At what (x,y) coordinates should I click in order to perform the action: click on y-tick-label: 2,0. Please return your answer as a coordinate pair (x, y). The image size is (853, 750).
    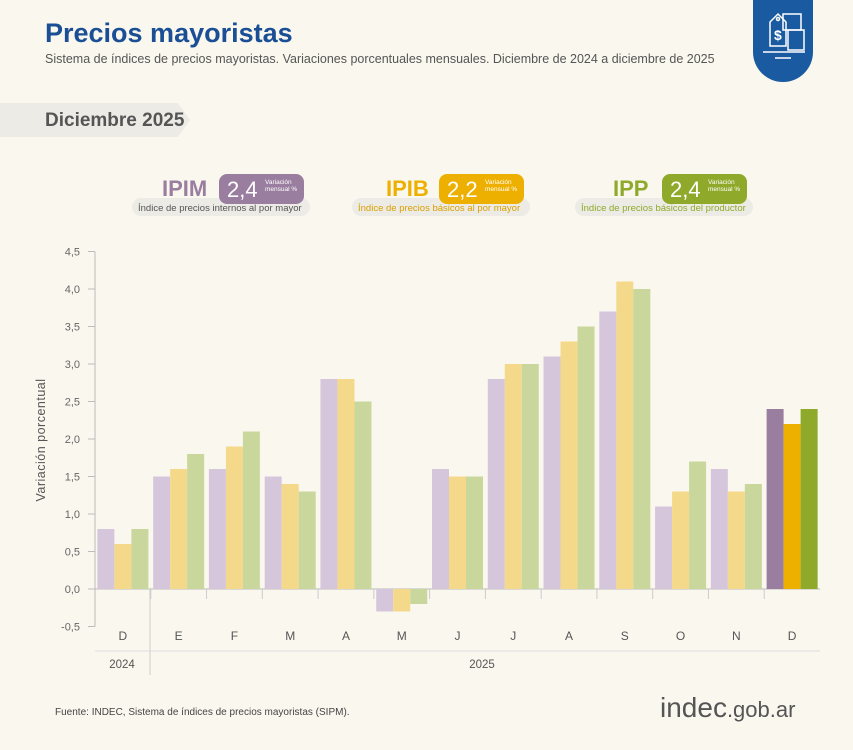
    Looking at the image, I should click on (72, 440).